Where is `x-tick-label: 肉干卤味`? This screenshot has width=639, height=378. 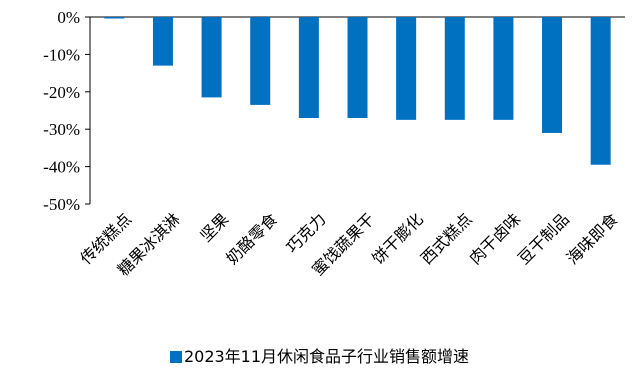 x-tick-label: 肉干卤味 is located at coordinates (495, 238).